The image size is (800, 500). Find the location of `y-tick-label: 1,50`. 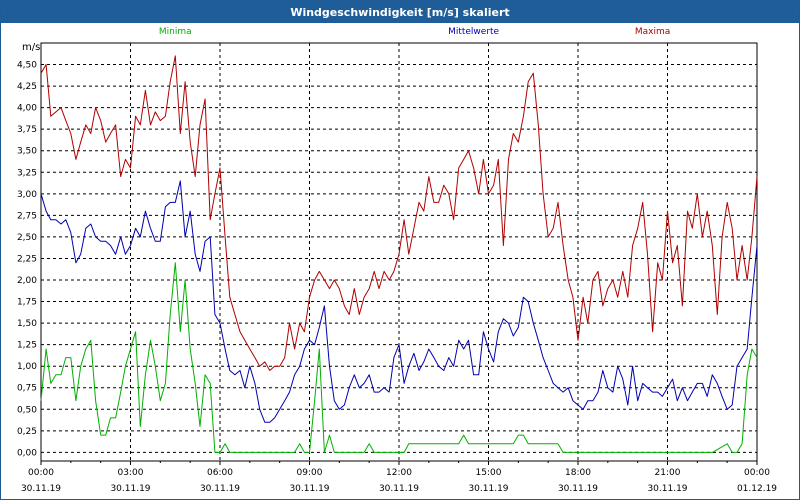

y-tick-label: 1,50 is located at coordinates (27, 324).